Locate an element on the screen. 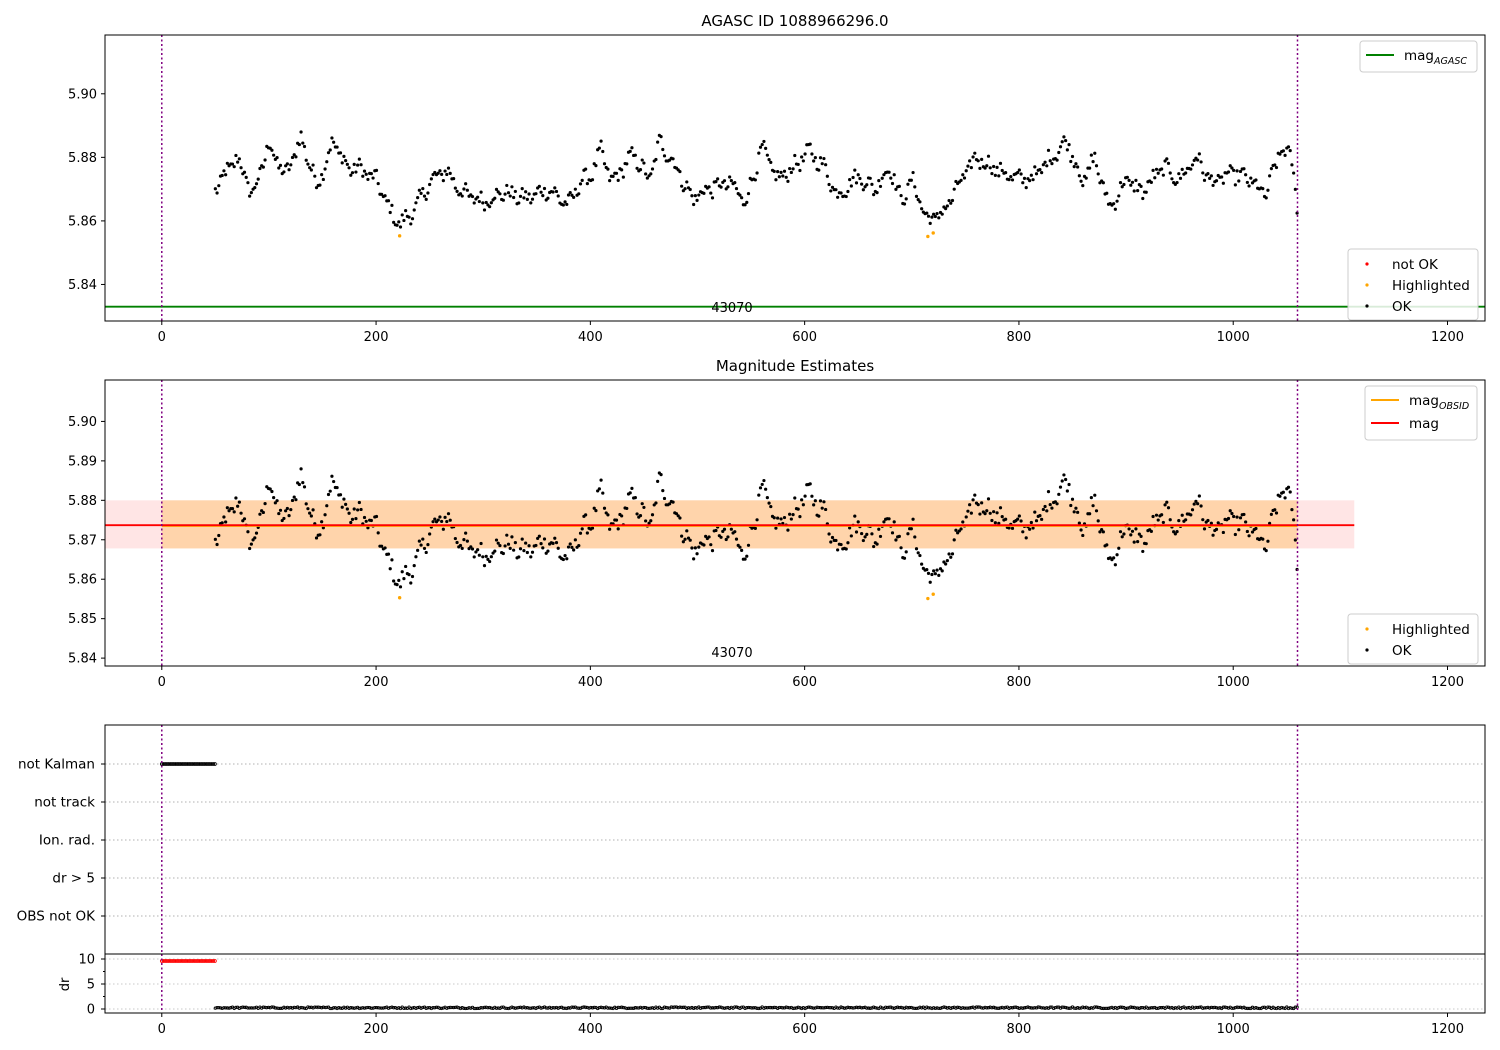 This screenshot has width=1500, height=1050. flag-category-label: dr > 5 is located at coordinates (73, 879).